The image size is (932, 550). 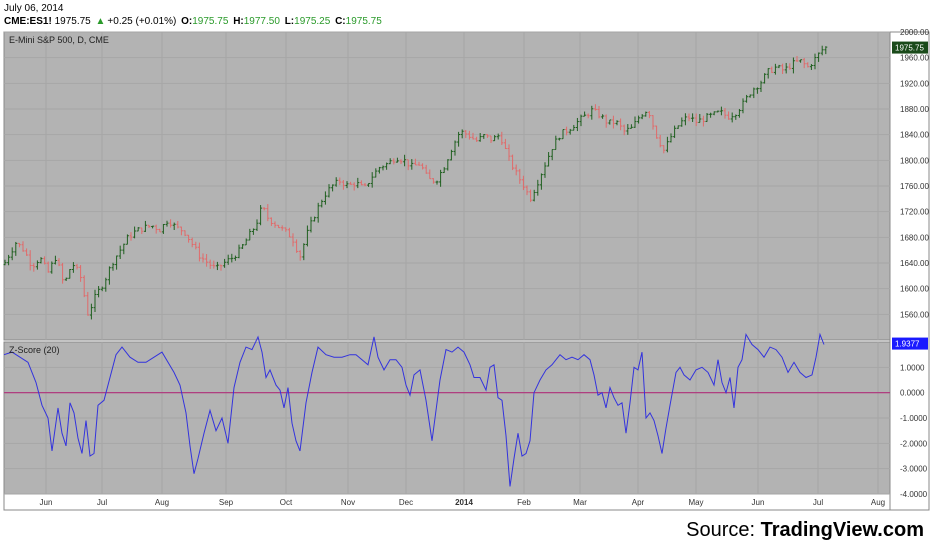 I want to click on price-tick-label: 1760.00, so click(x=914, y=186).